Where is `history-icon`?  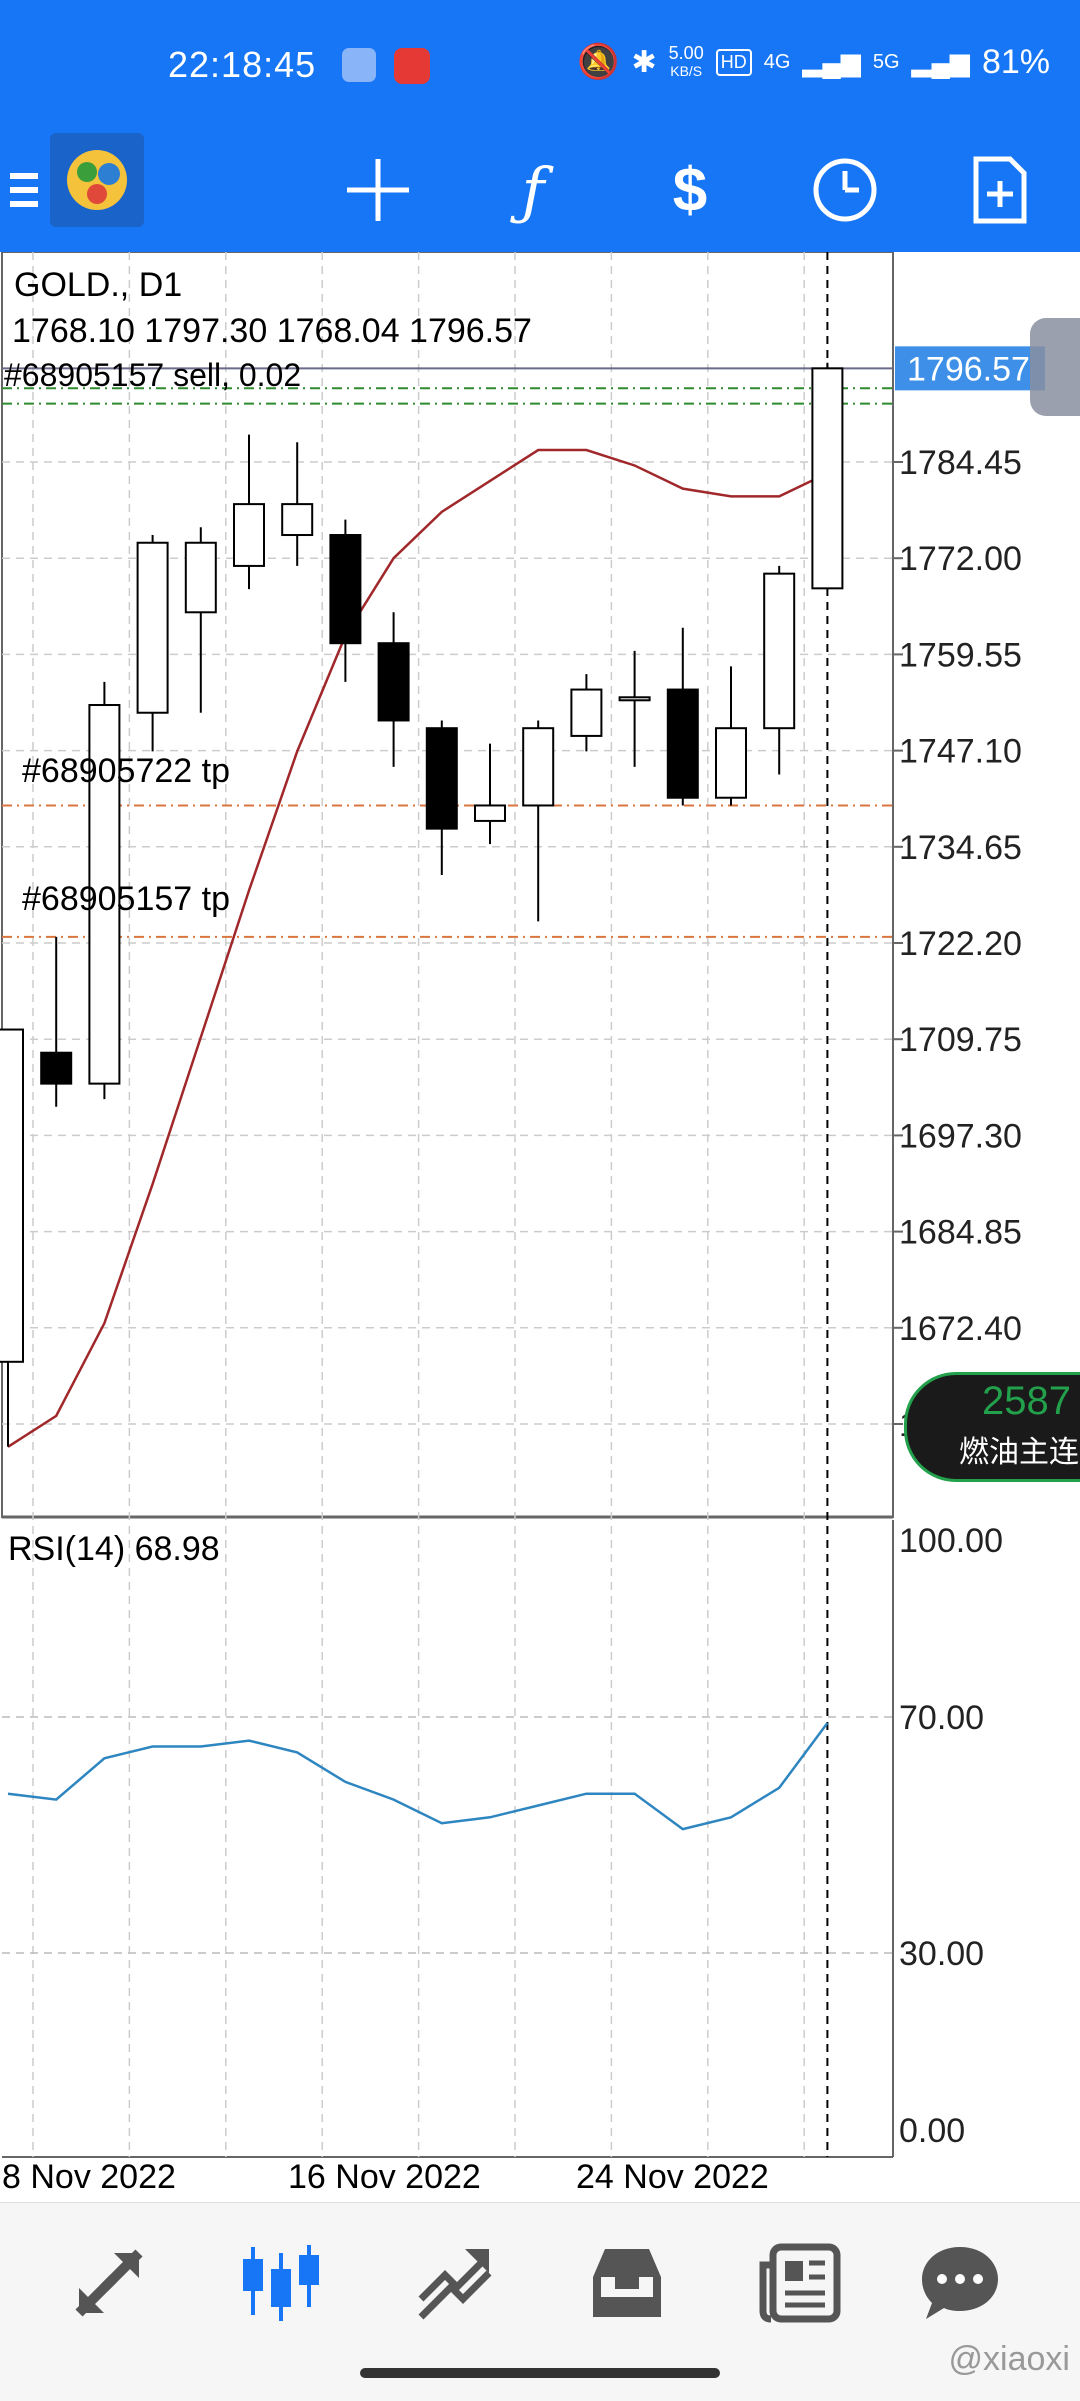 history-icon is located at coordinates (627, 2283).